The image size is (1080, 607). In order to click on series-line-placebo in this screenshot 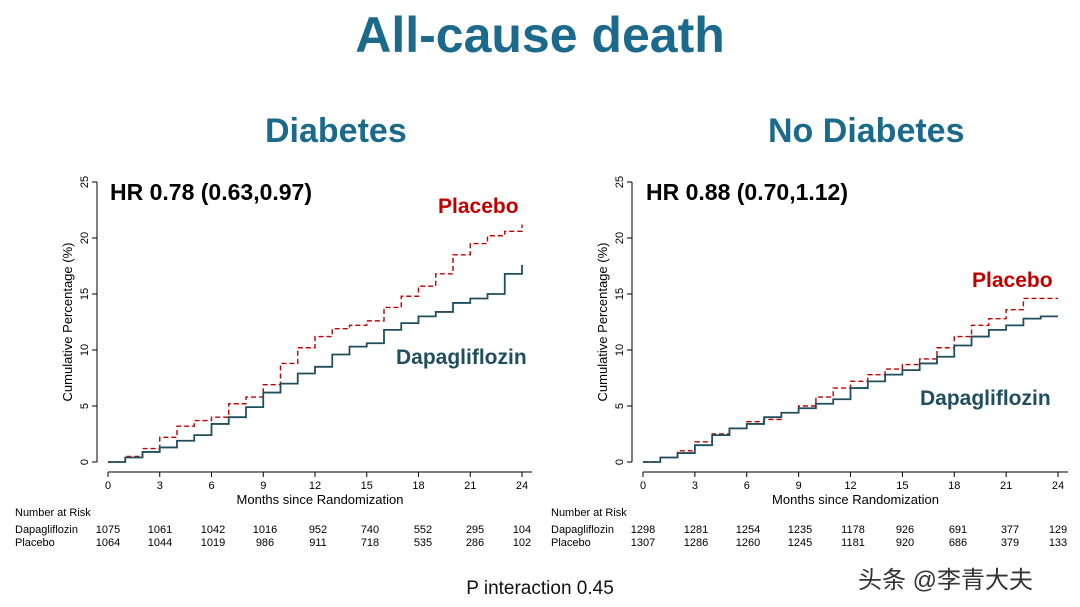, I will do `click(850, 380)`.